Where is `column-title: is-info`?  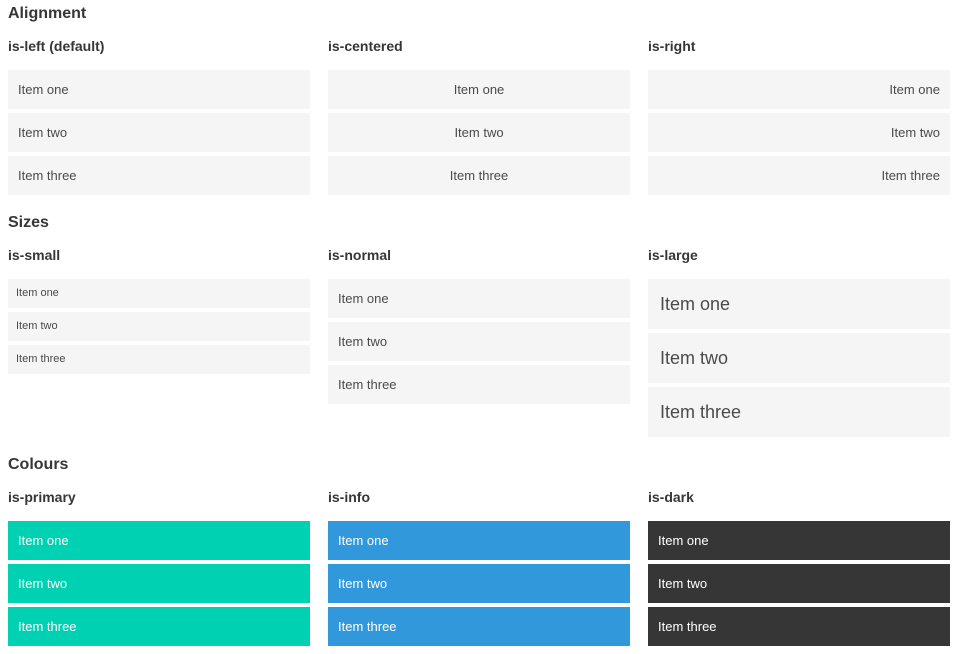
column-title: is-info is located at coordinates (349, 497).